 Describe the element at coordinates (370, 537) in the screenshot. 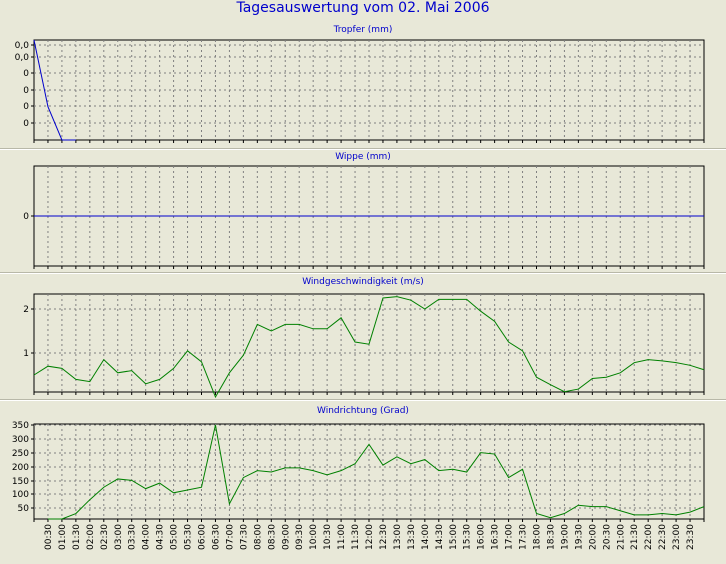

I see `x-tick-label: 12:00` at that location.